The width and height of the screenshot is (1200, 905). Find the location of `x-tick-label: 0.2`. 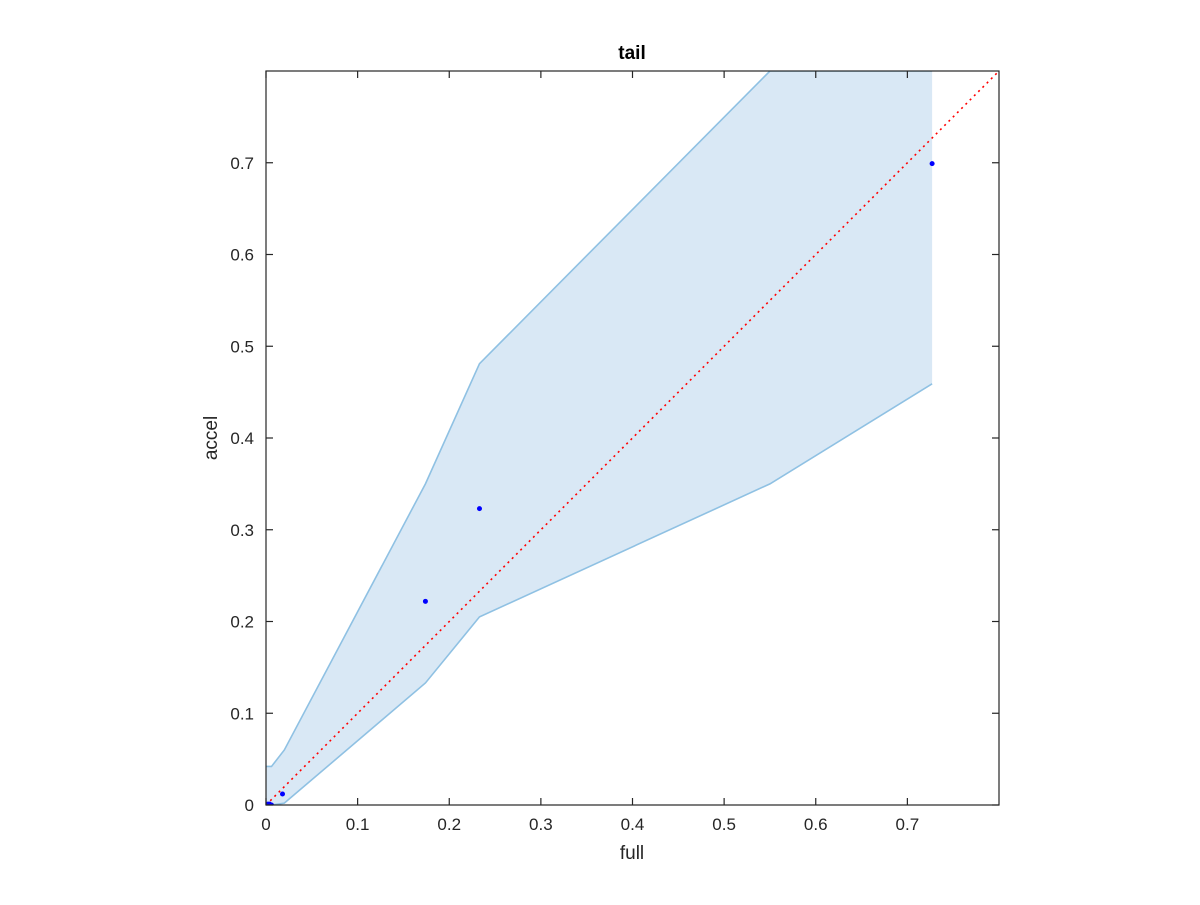

x-tick-label: 0.2 is located at coordinates (449, 824).